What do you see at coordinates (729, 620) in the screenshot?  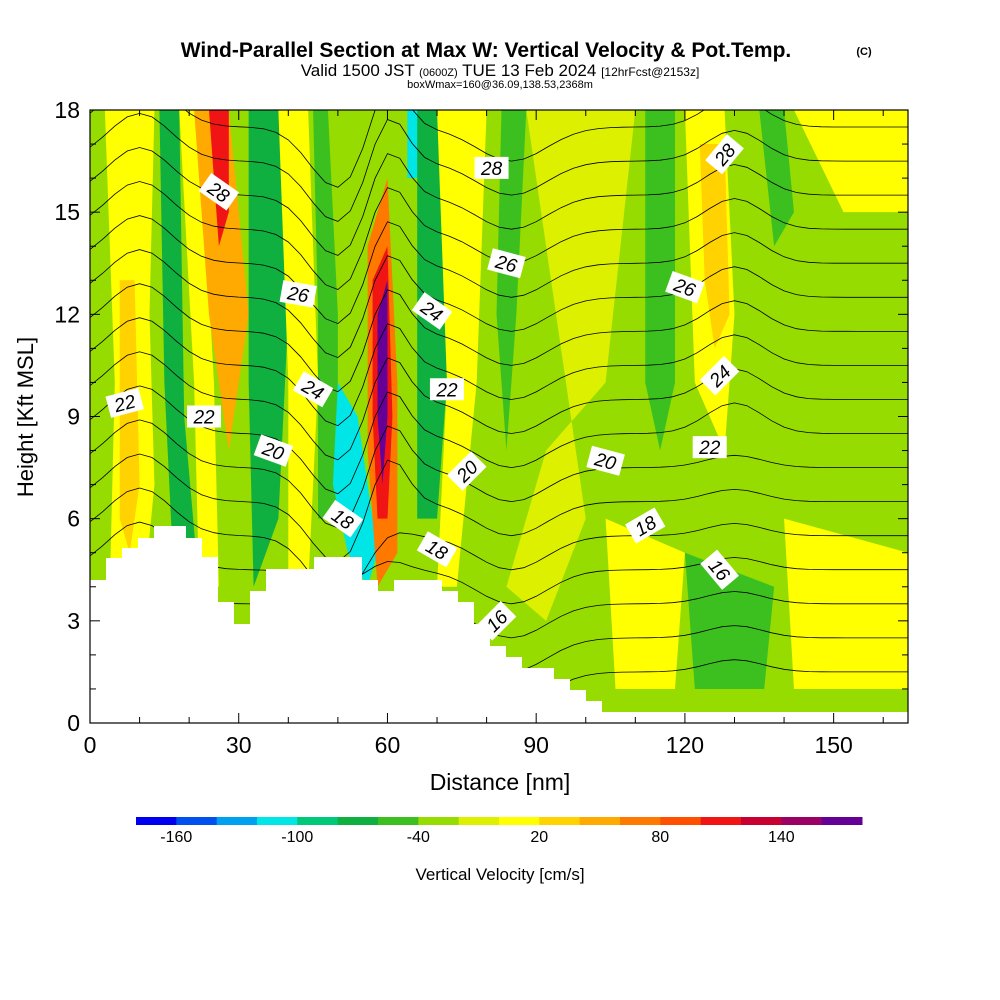 I see `field-band-green-low` at bounding box center [729, 620].